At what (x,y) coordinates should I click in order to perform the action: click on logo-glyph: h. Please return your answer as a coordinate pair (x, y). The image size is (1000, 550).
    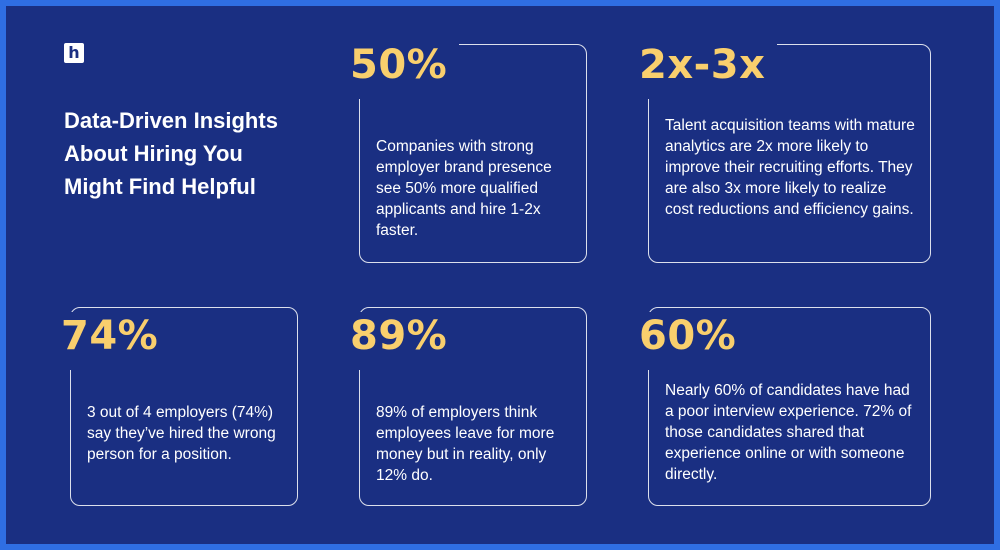
    Looking at the image, I should click on (74, 52).